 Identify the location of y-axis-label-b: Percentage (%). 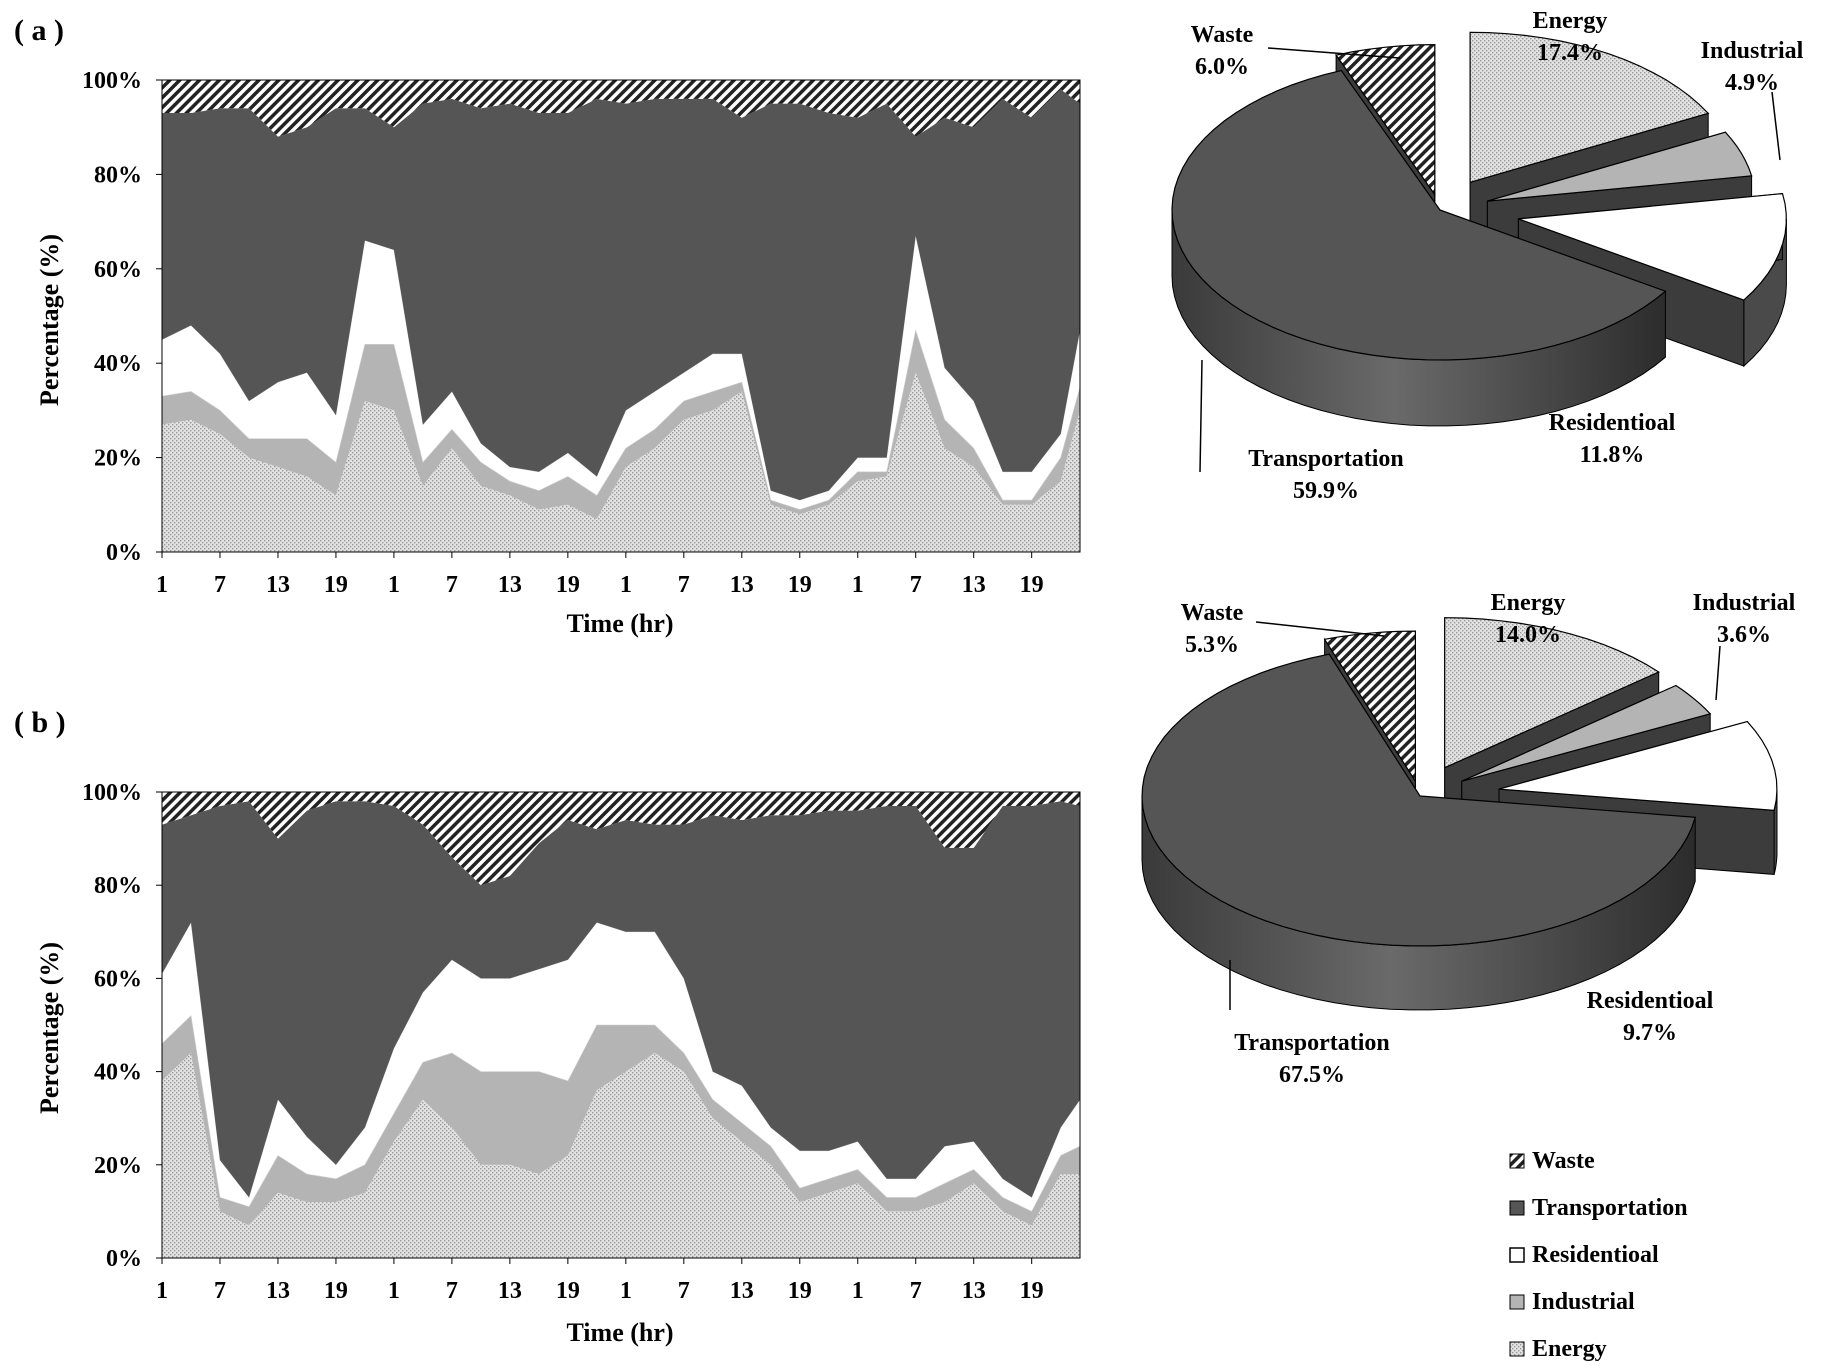
(49, 1028).